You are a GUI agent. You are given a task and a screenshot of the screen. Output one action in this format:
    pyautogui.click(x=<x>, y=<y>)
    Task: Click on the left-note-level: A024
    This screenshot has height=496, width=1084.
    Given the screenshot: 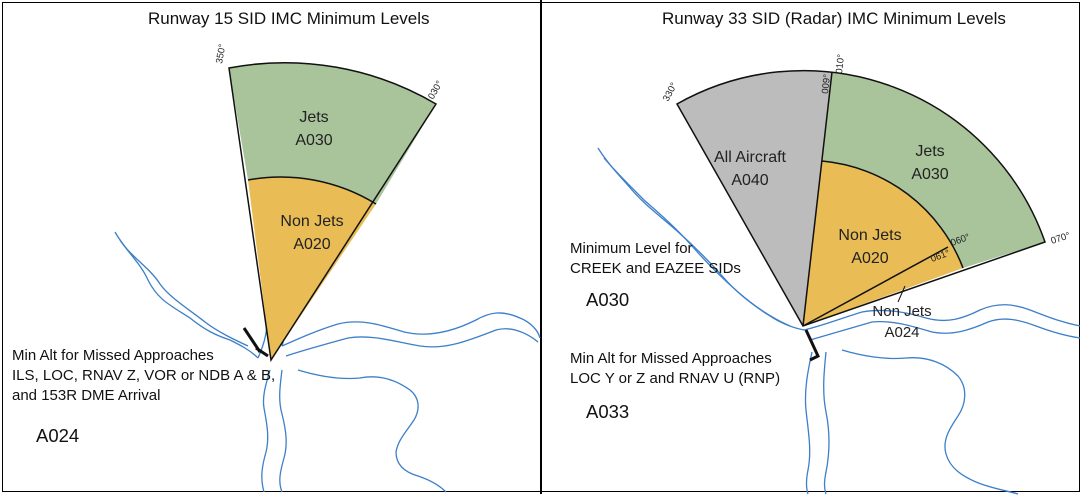 What is the action you would take?
    pyautogui.click(x=57, y=435)
    